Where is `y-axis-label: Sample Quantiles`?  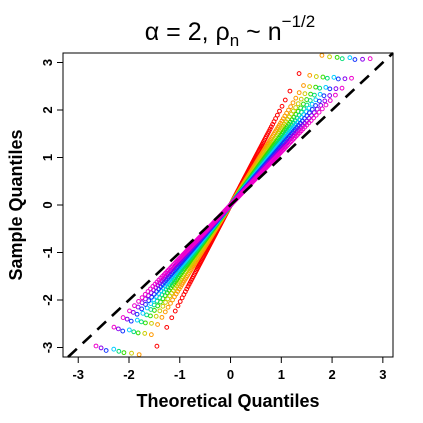
y-axis-label: Sample Quantiles is located at coordinates (16, 204).